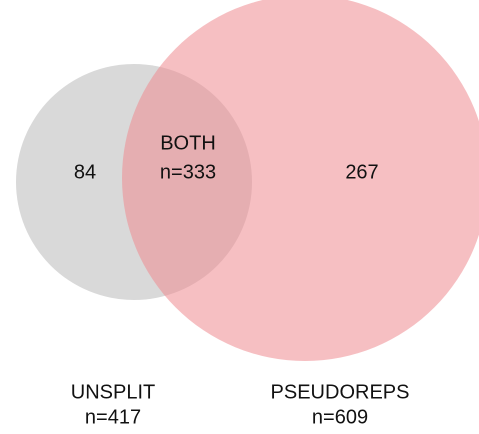 The image size is (479, 434). What do you see at coordinates (188, 172) in the screenshot?
I see `region-count: n=333` at bounding box center [188, 172].